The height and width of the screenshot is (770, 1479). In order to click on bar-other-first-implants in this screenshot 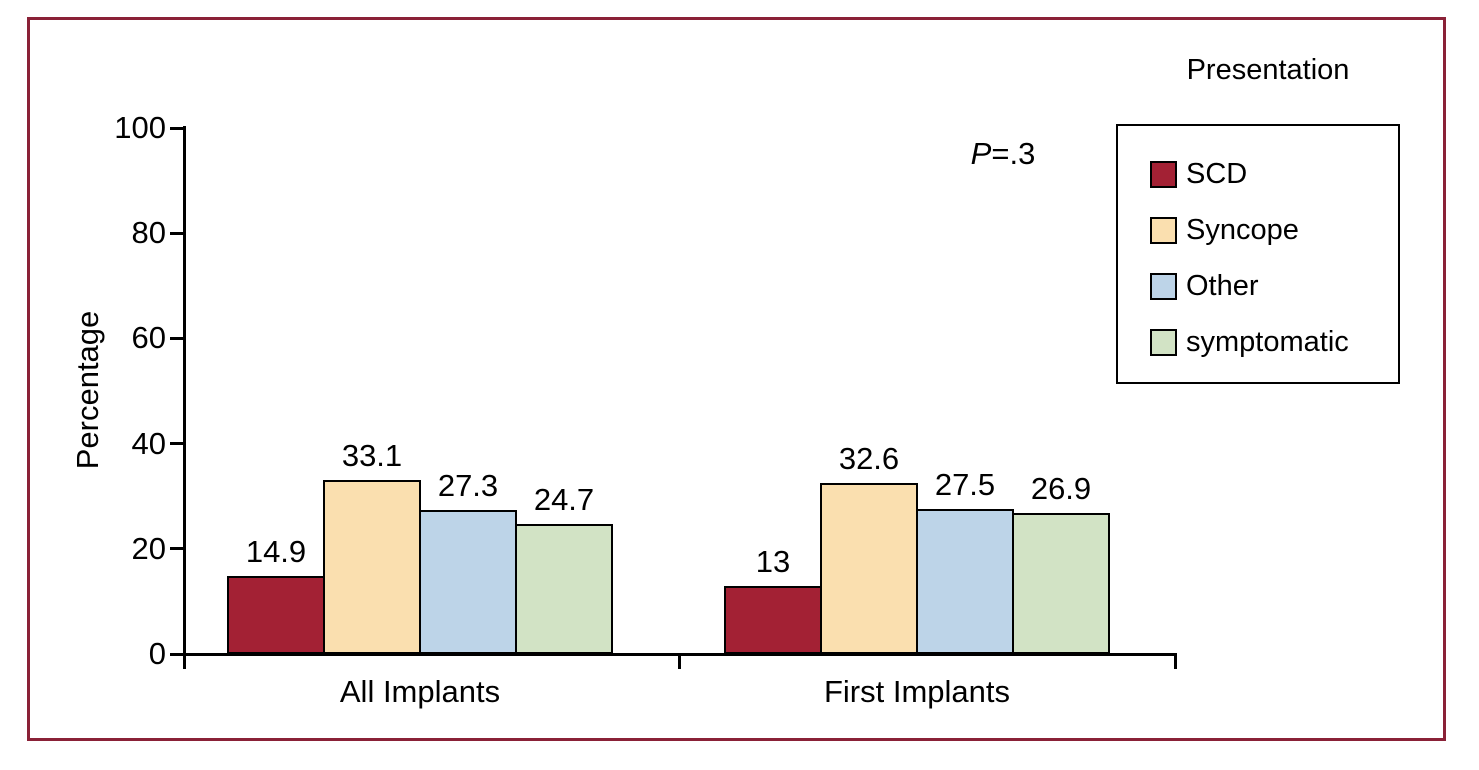, I will do `click(965, 581)`.